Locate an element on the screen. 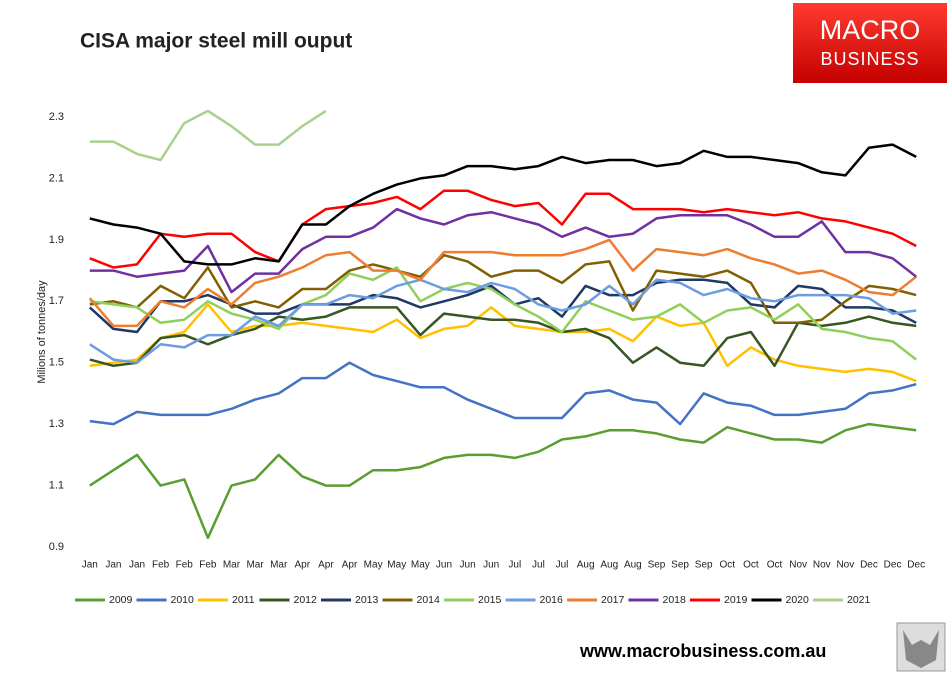  legend-label: 2015 is located at coordinates (490, 600).